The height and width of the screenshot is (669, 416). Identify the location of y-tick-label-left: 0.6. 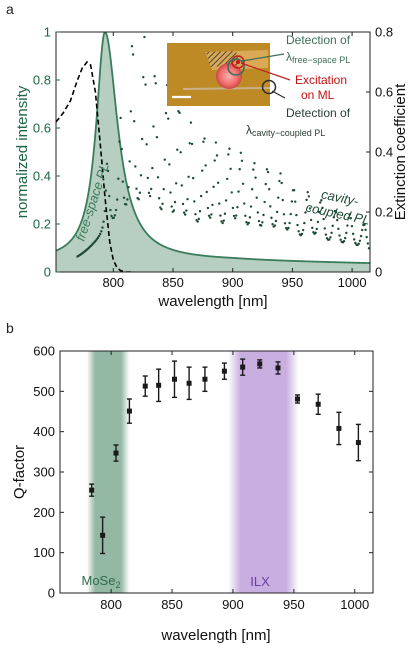
(42, 128).